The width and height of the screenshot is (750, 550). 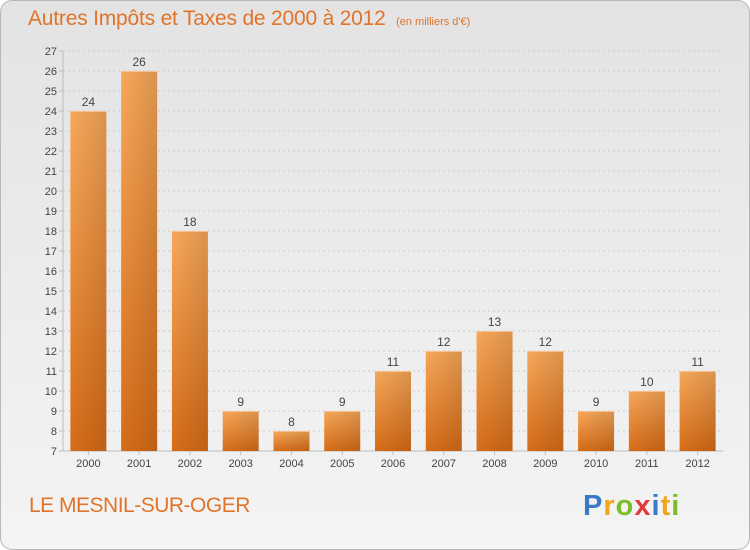 What do you see at coordinates (291, 422) in the screenshot?
I see `bar-value-label: 8` at bounding box center [291, 422].